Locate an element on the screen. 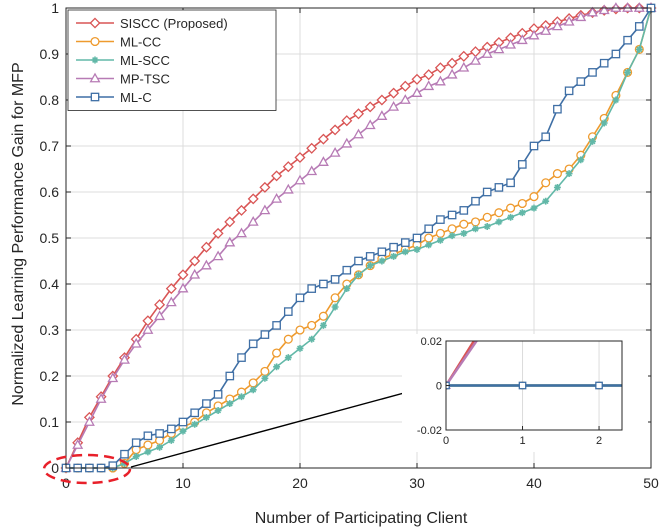 This screenshot has height=531, width=661. inset-x-tick-label: 1 is located at coordinates (522, 441).